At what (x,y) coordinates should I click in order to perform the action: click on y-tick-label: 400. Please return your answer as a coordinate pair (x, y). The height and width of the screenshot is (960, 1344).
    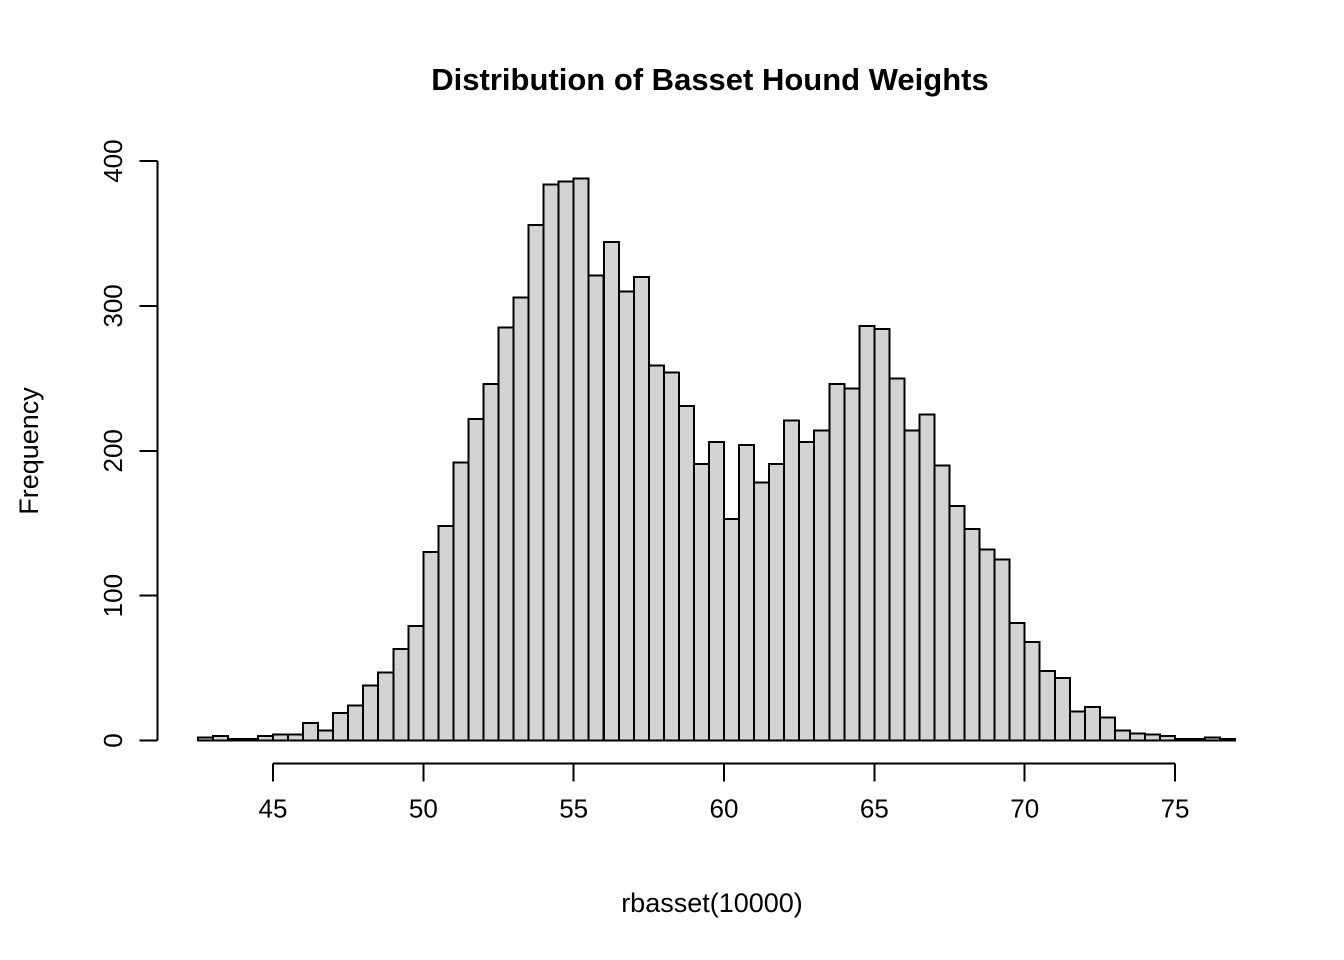
    Looking at the image, I should click on (113, 160).